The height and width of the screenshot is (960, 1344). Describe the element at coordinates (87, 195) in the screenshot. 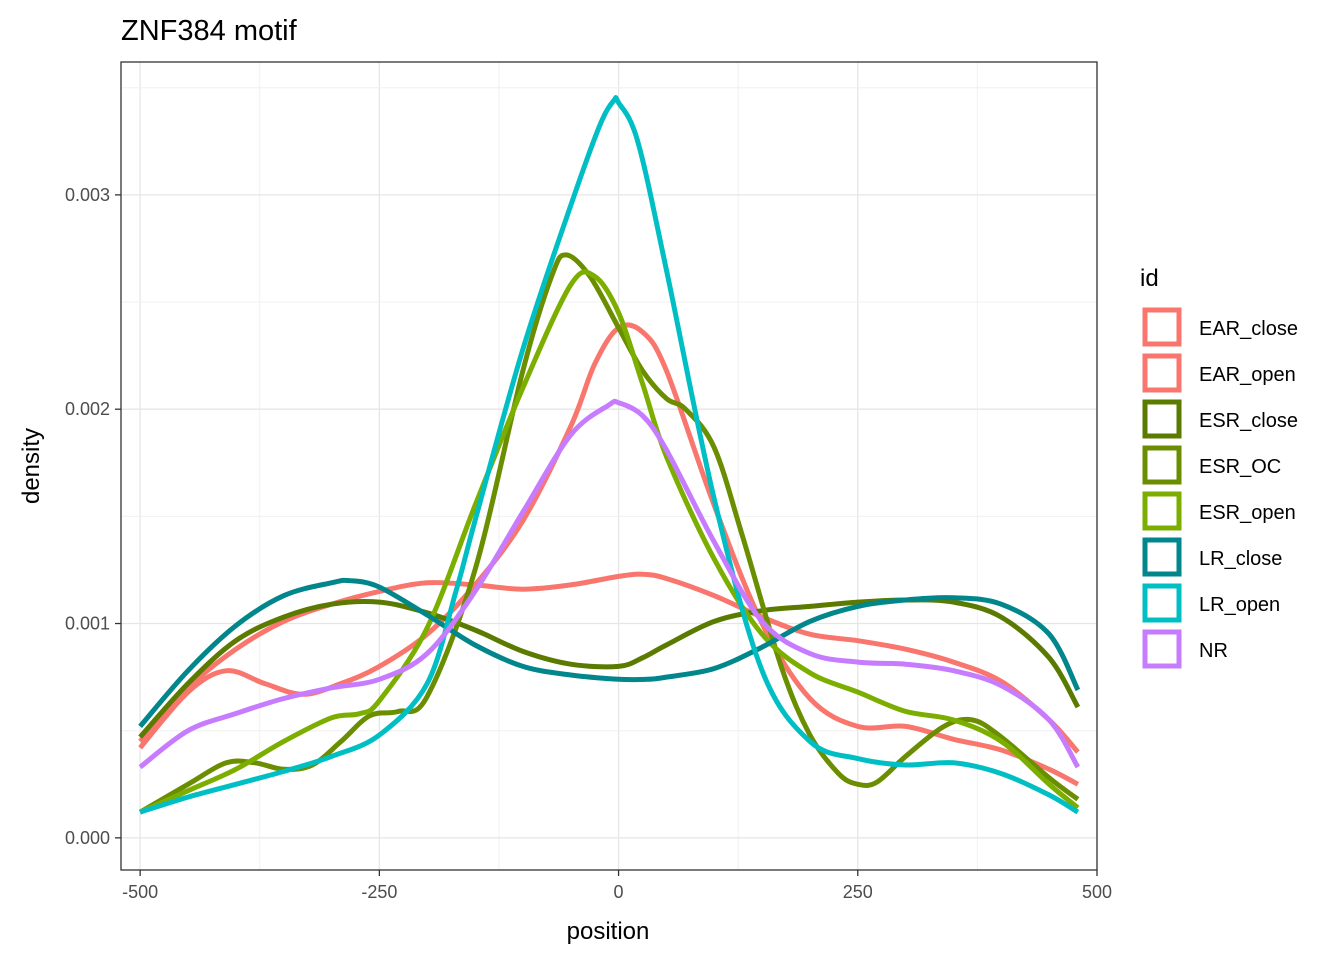

I see `y-tick-label: 0.003` at that location.